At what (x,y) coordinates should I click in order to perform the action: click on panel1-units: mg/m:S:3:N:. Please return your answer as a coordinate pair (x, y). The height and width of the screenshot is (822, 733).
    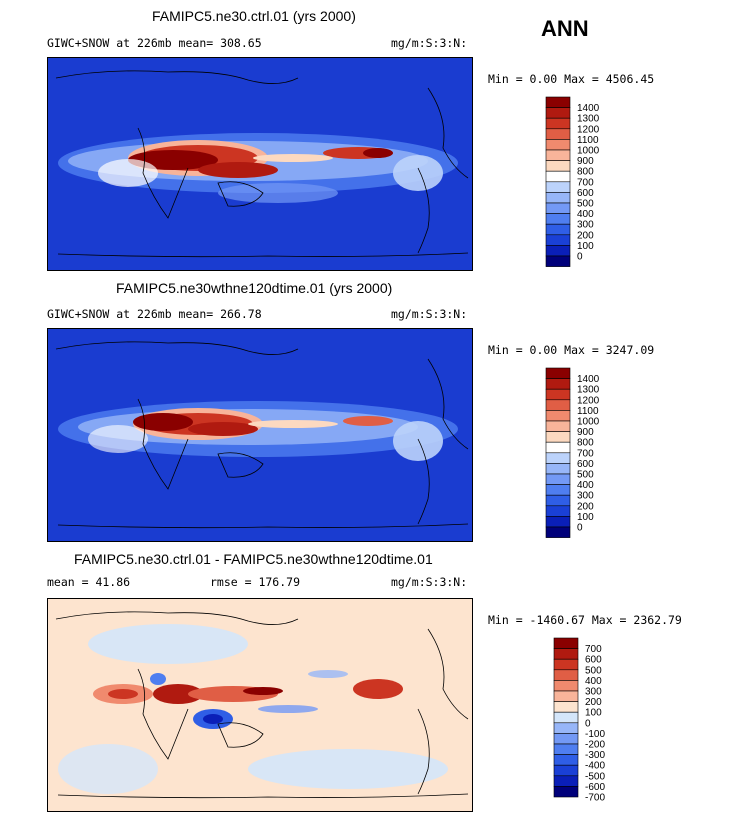
    Looking at the image, I should click on (429, 43).